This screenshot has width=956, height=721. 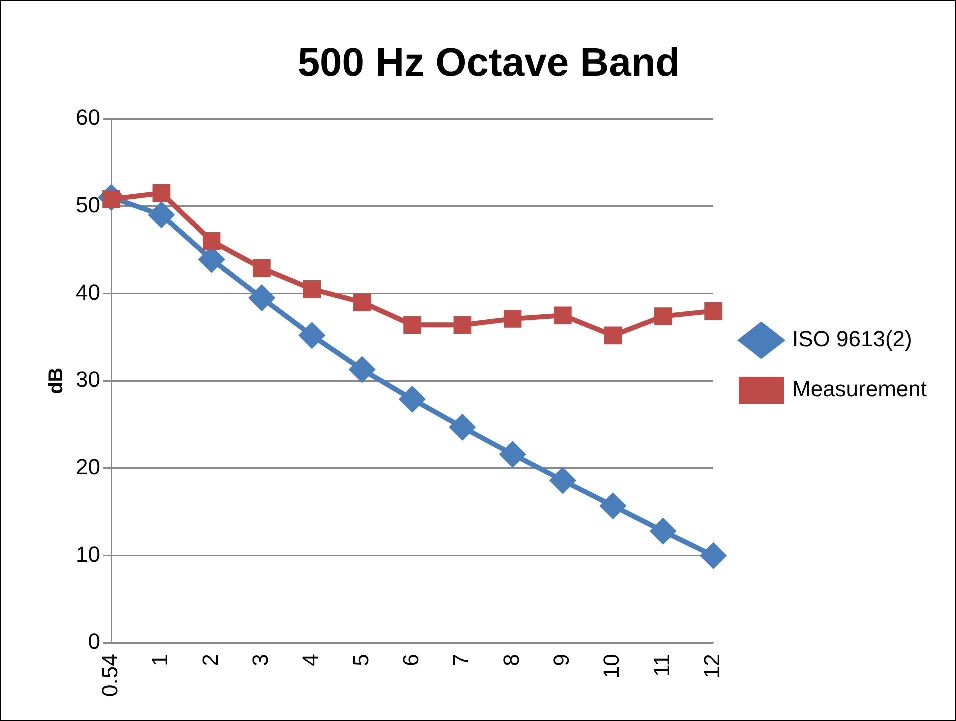 What do you see at coordinates (160, 660) in the screenshot?
I see `x-tick-label: 1` at bounding box center [160, 660].